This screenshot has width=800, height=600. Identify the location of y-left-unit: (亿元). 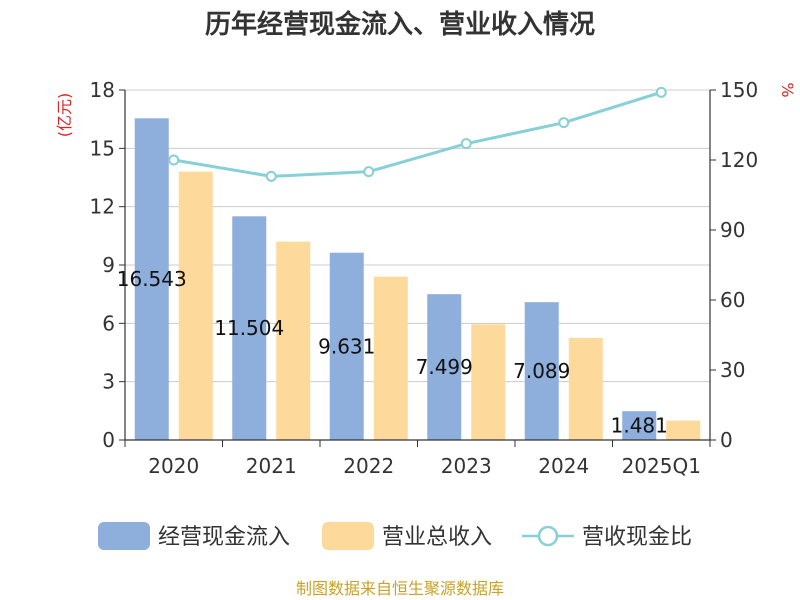
(64, 115).